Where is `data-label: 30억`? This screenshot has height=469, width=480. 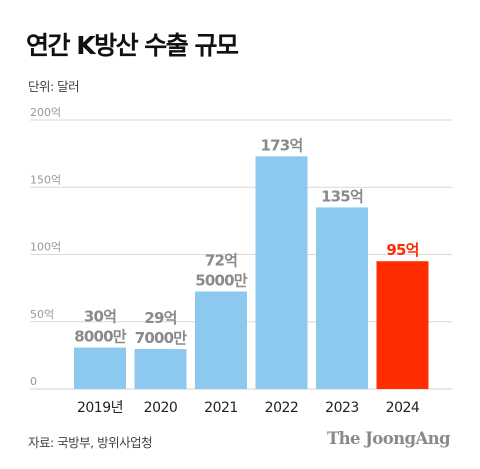 data-label: 30억 is located at coordinates (100, 317).